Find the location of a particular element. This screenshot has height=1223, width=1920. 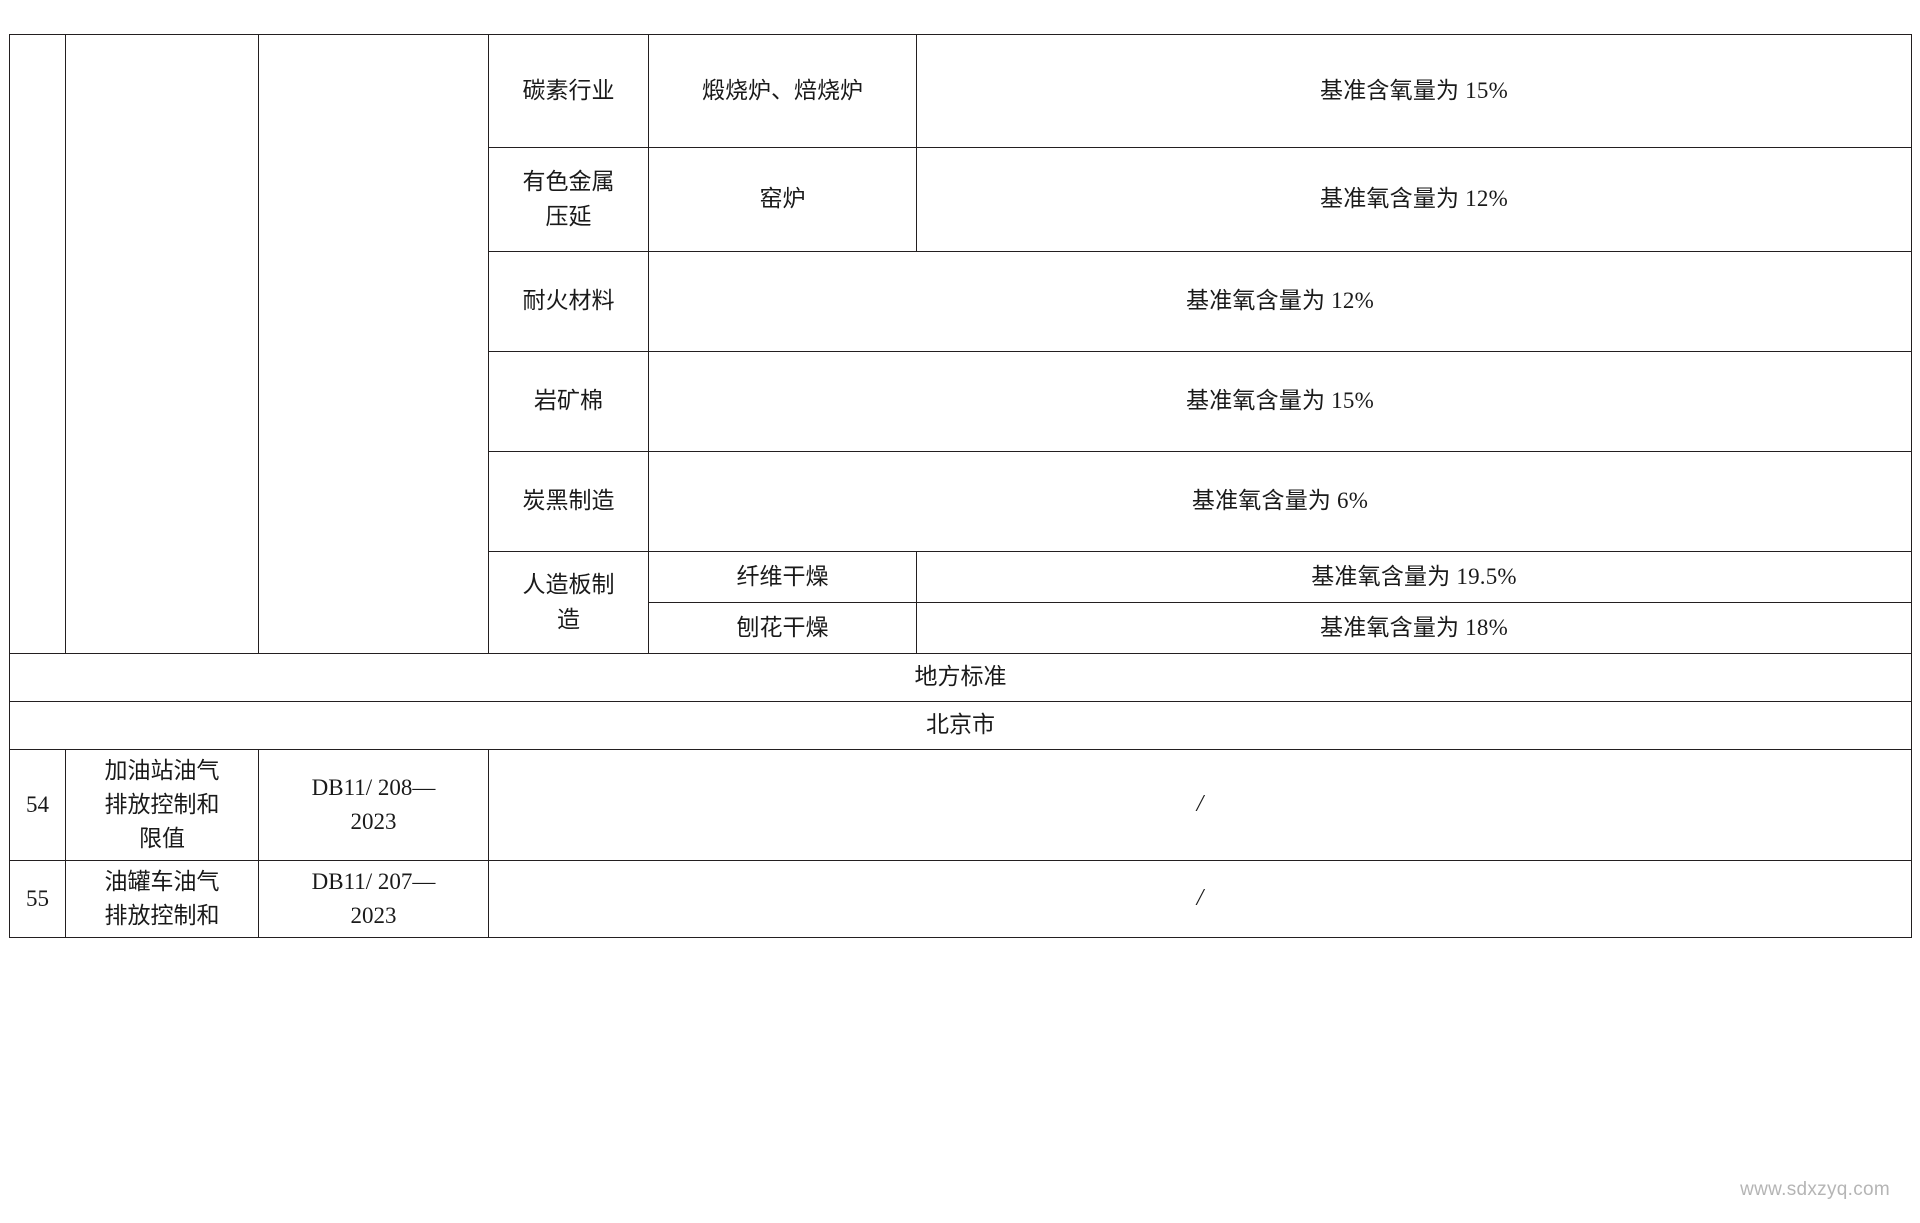

cell-value: 基准氧含量为 15% is located at coordinates (1280, 401).